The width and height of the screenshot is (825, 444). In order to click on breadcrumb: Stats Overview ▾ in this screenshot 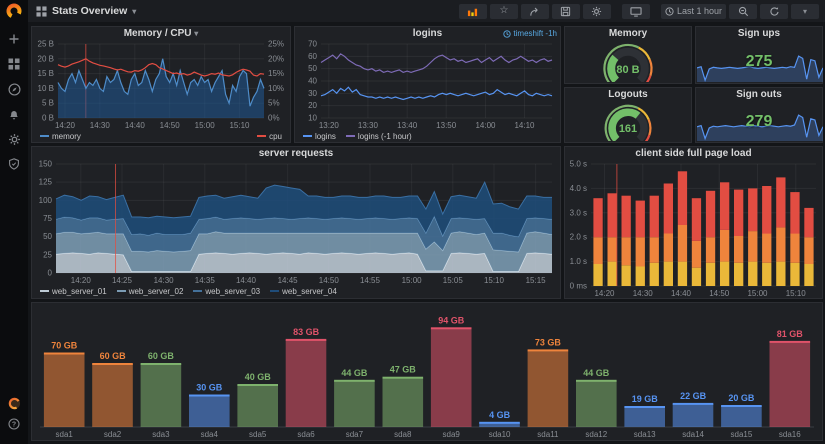, I will do `click(86, 11)`.